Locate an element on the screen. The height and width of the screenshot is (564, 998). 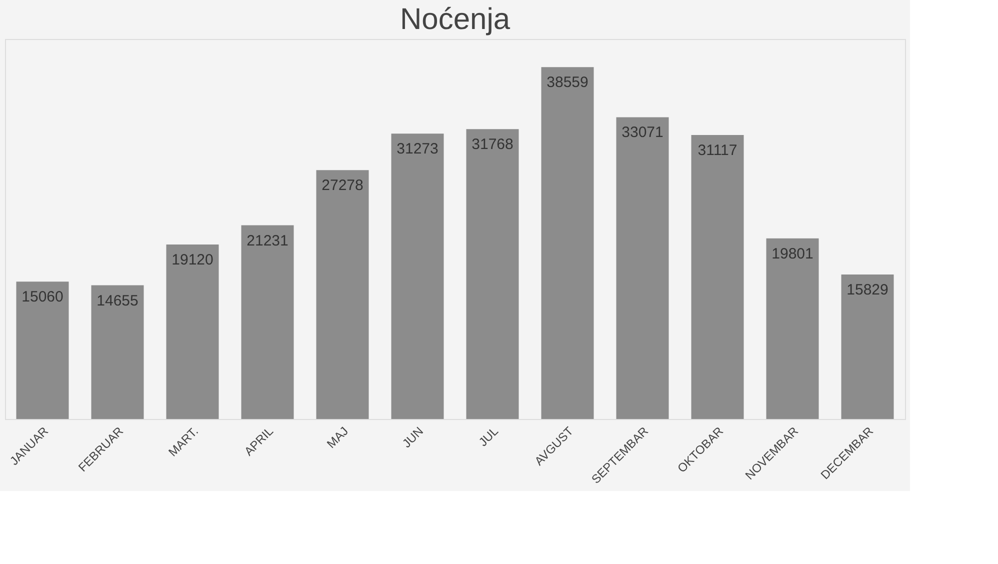
chart-title: Noćenja is located at coordinates (455, 19).